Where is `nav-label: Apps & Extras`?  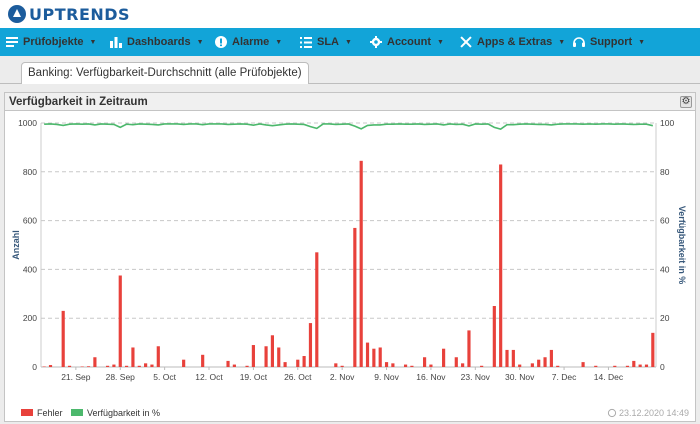
nav-label: Apps & Extras is located at coordinates (515, 42).